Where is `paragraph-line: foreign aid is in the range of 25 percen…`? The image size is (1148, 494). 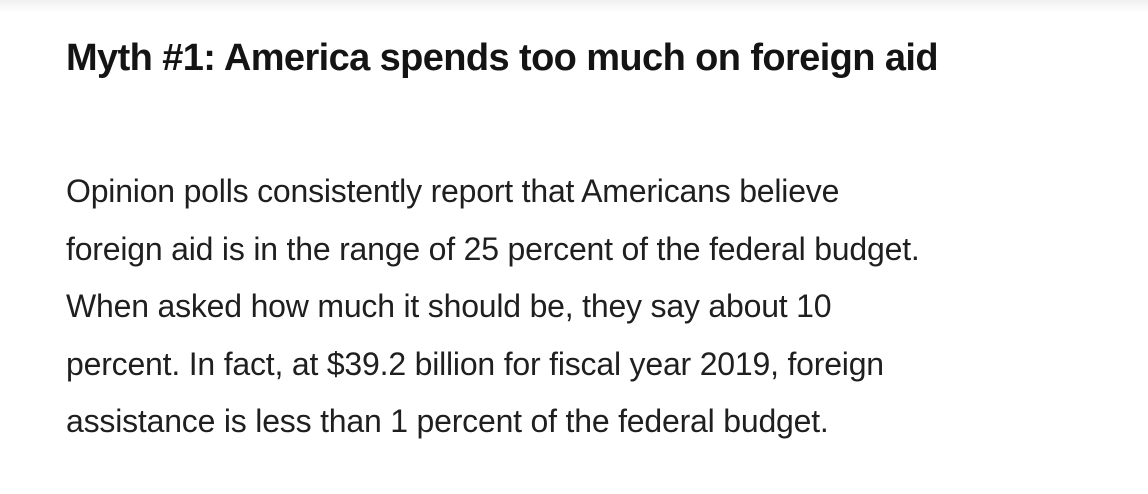
paragraph-line: foreign aid is in the range of 25 percen… is located at coordinates (493, 248).